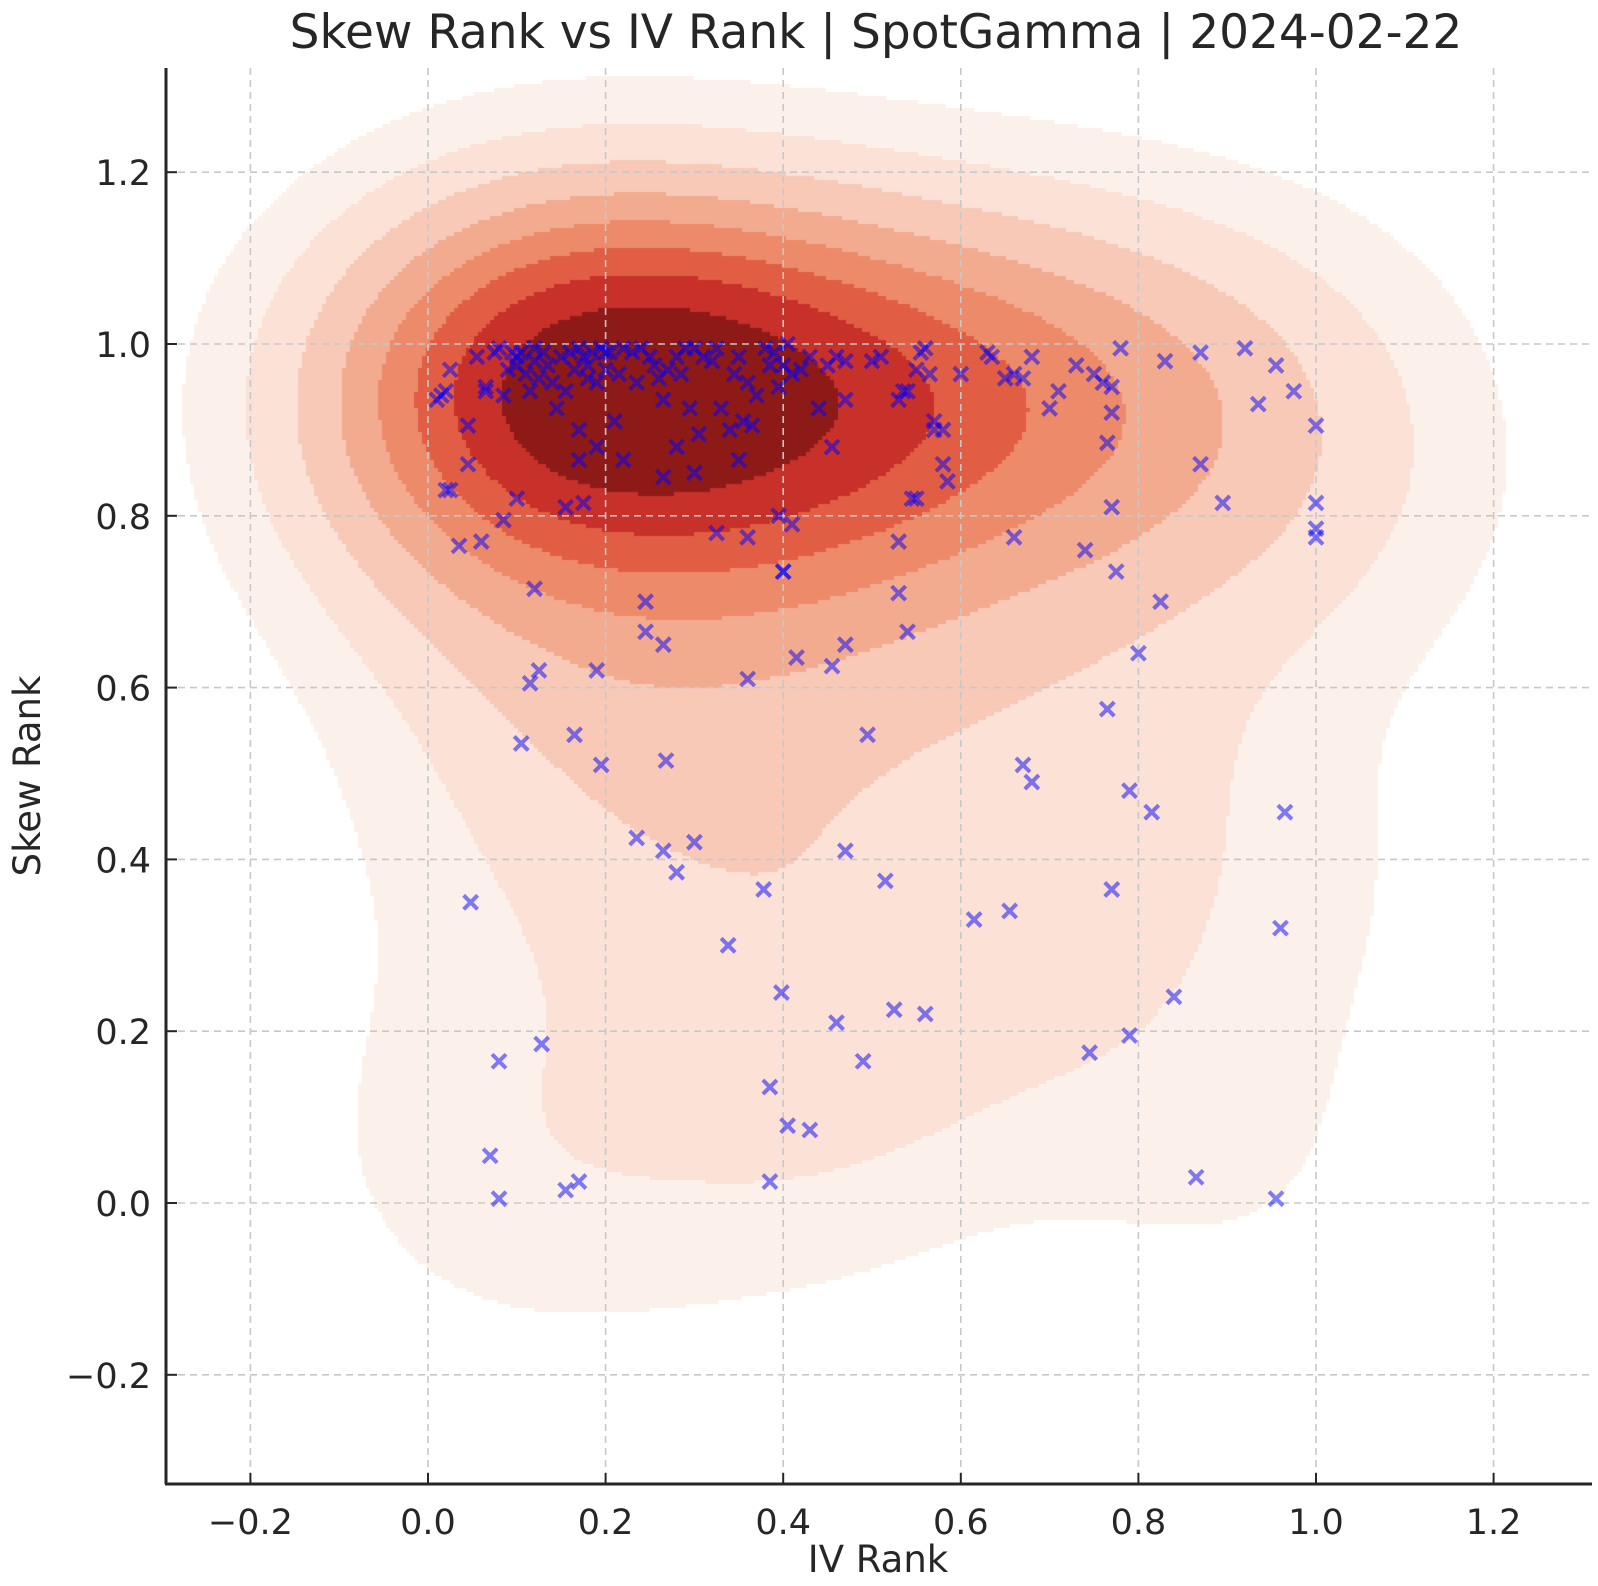  Describe the element at coordinates (865, 1508) in the screenshot. I see `x-axis-ticks: −0.2 0.0 0.2 0.4 0.6 0.8 1.0 1.2` at that location.